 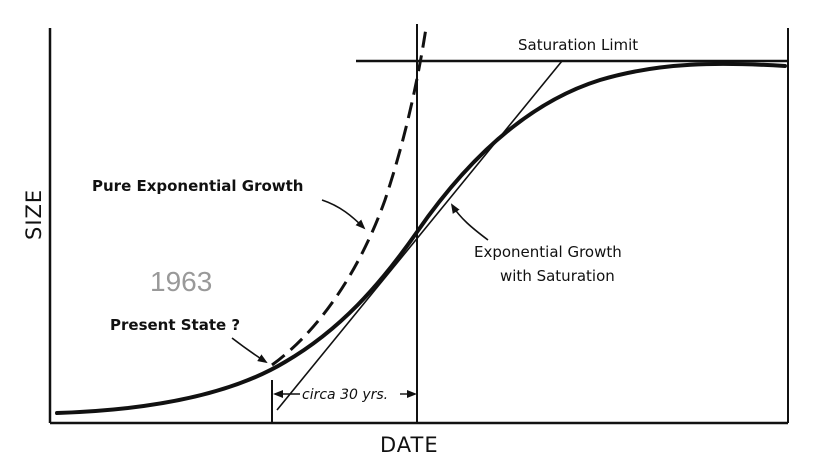 What do you see at coordinates (409, 445) in the screenshot?
I see `x-axis-label: DATE` at bounding box center [409, 445].